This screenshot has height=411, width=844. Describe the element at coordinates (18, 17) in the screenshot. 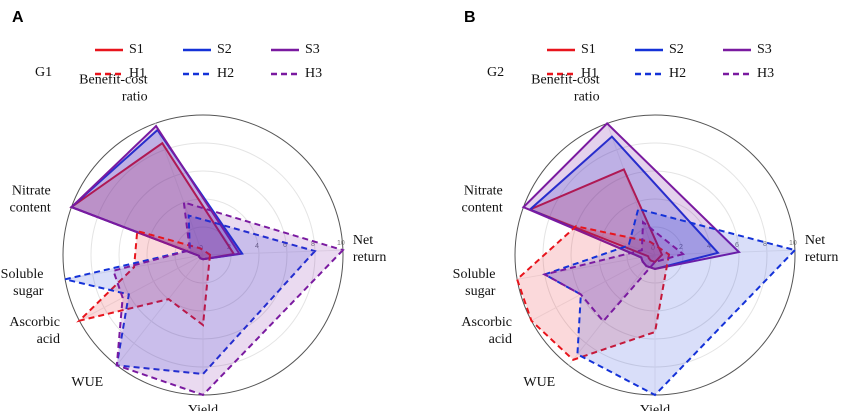

I see `panel-label: A` at that location.